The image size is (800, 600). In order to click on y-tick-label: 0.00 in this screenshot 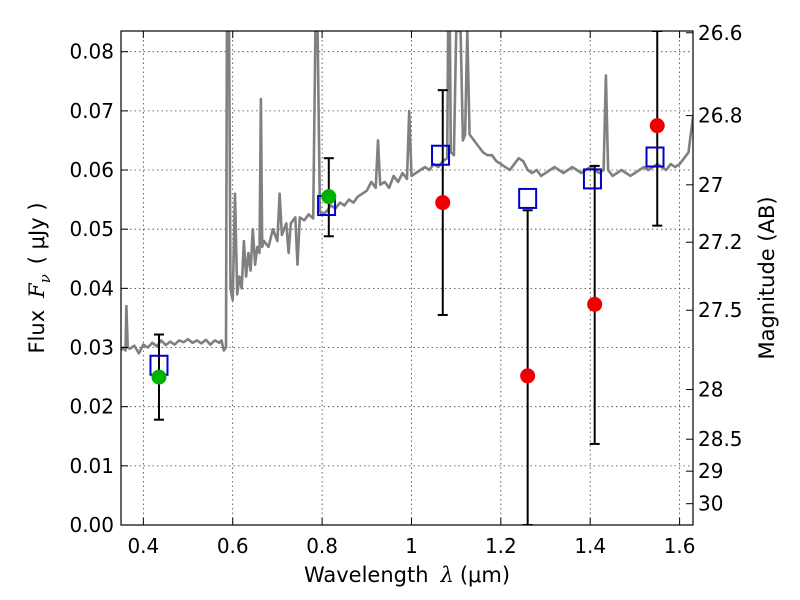, I will do `click(91, 525)`.